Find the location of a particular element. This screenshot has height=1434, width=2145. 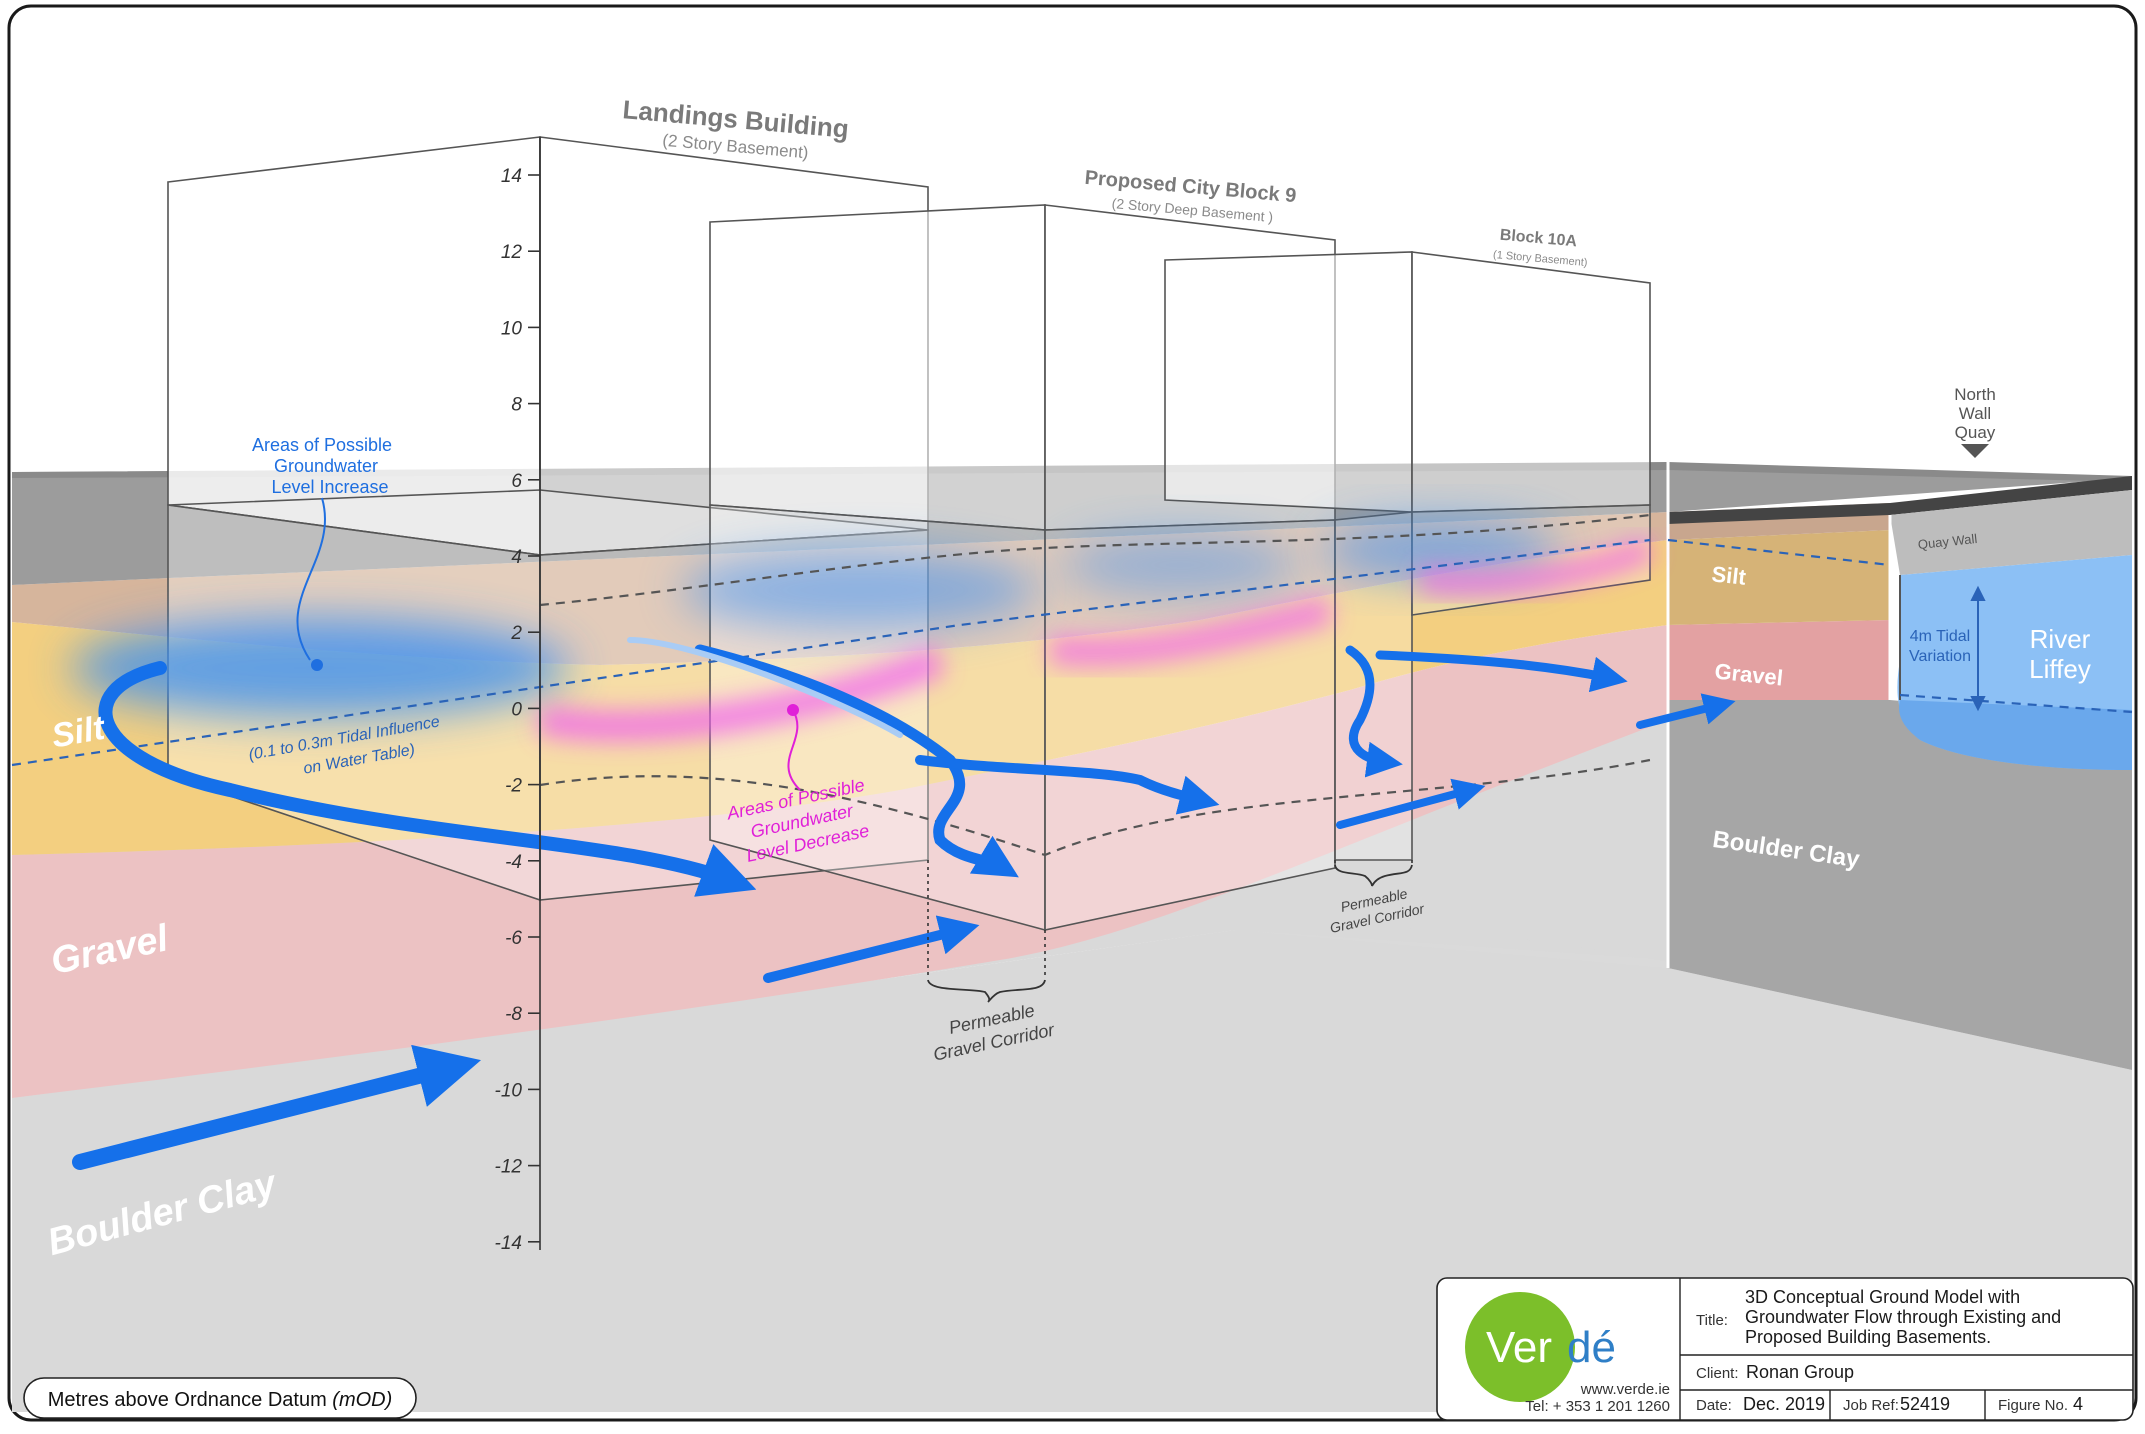

axis-tick-label: 6 is located at coordinates (516, 481).